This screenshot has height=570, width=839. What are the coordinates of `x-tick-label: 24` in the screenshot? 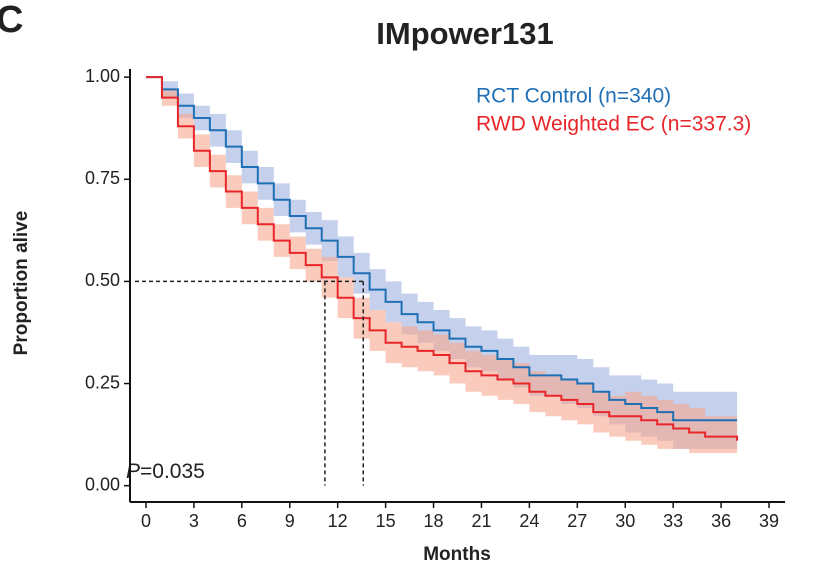 It's located at (529, 521).